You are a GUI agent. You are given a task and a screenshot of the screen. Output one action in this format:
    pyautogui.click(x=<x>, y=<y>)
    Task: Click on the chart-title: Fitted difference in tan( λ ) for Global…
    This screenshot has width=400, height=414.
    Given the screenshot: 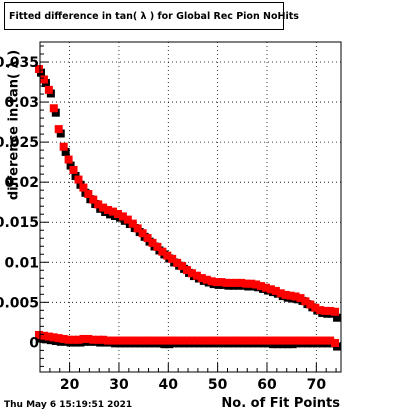 What is the action you would take?
    pyautogui.click(x=154, y=16)
    